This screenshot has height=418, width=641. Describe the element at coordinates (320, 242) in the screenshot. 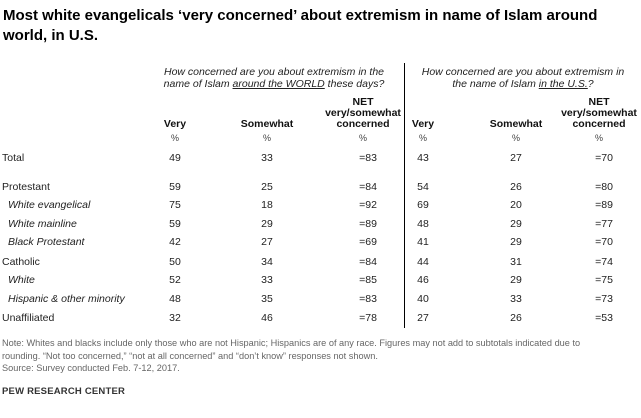

I see `table-row: Black Protestant 42 27 =69 41 29 =70` at that location.